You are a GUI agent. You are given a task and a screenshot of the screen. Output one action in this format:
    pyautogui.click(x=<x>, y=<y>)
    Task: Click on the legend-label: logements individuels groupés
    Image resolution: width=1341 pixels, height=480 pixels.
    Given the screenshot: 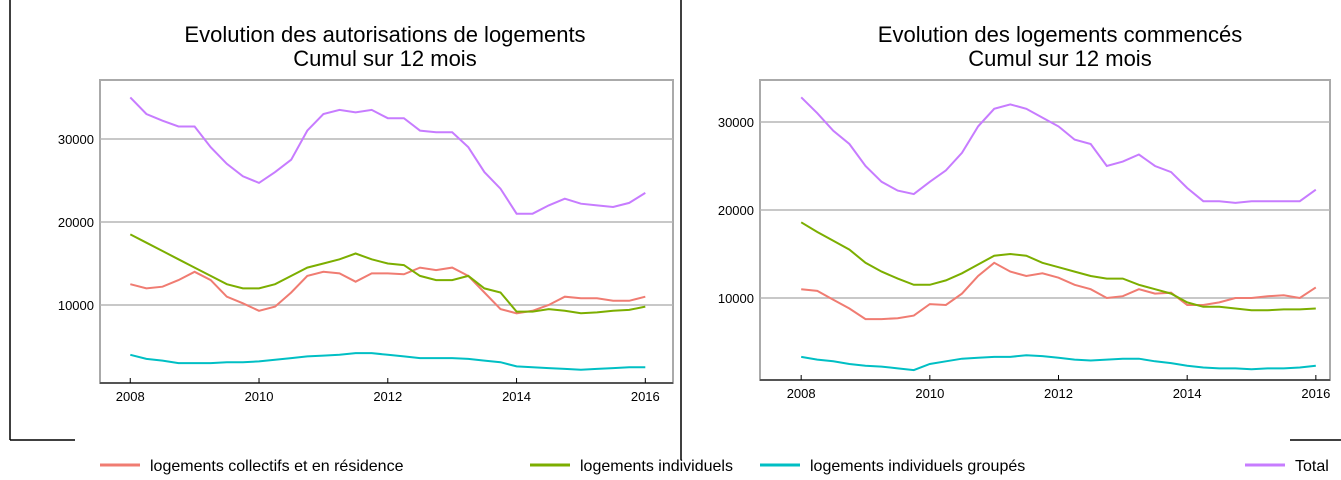 What is the action you would take?
    pyautogui.click(x=917, y=466)
    